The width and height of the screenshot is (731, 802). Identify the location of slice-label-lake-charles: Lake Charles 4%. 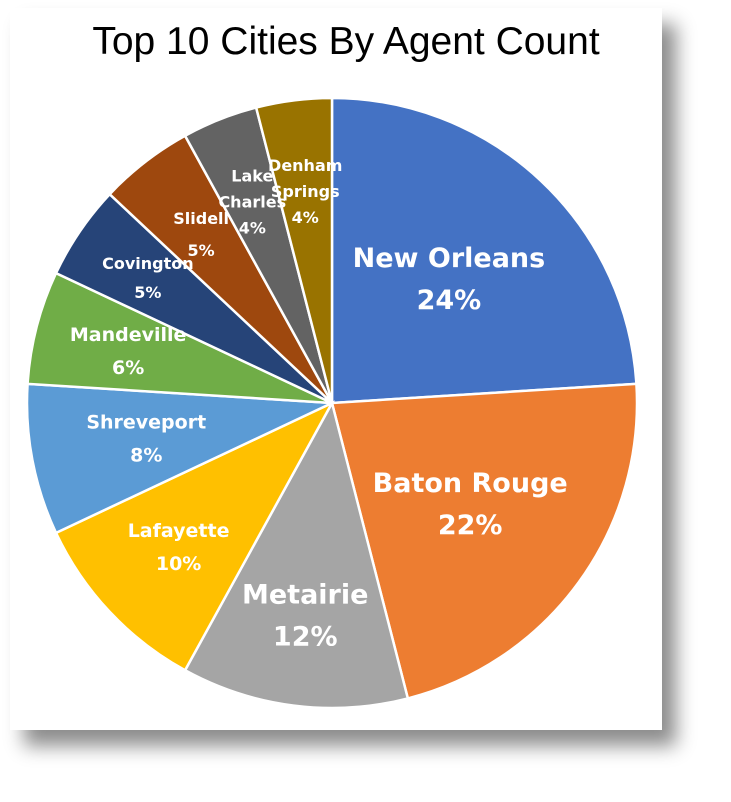
(252, 201).